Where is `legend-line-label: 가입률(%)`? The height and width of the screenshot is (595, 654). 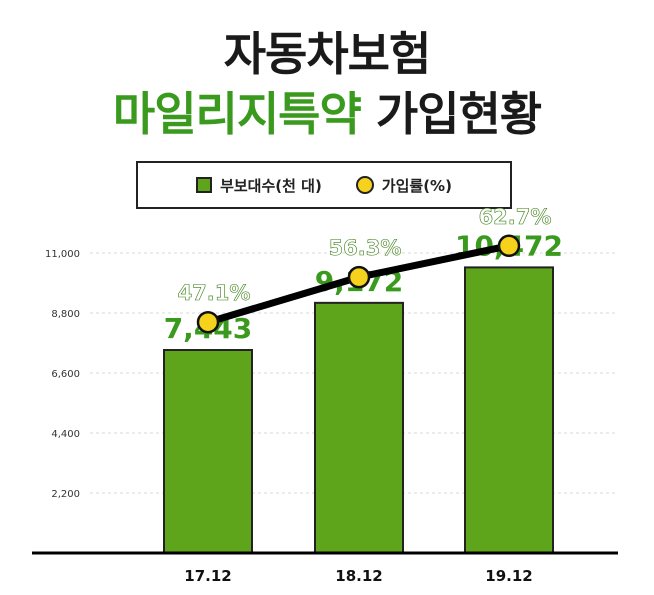 legend-line-label: 가입률(%) is located at coordinates (416, 185).